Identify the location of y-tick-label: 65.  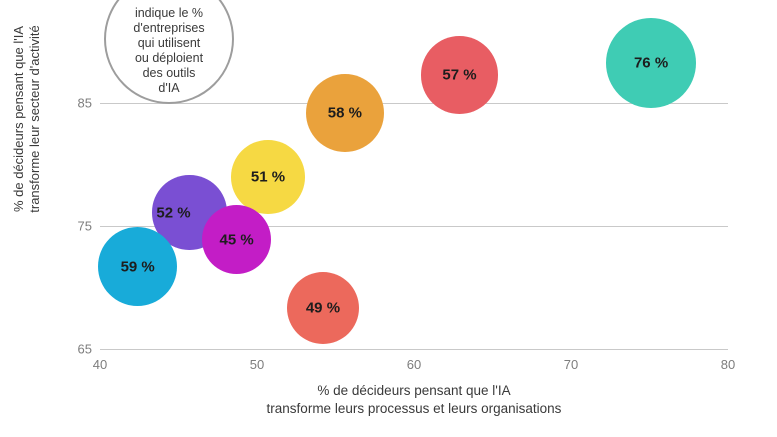
(84, 349).